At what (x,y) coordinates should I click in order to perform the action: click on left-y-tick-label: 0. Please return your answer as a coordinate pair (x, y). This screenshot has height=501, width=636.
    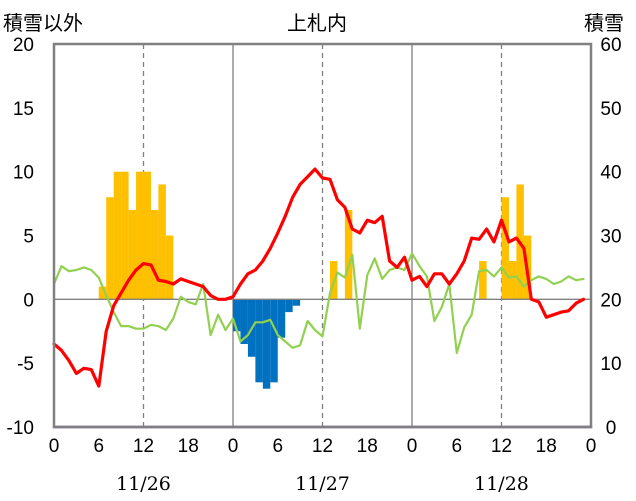
    Looking at the image, I should click on (28, 300).